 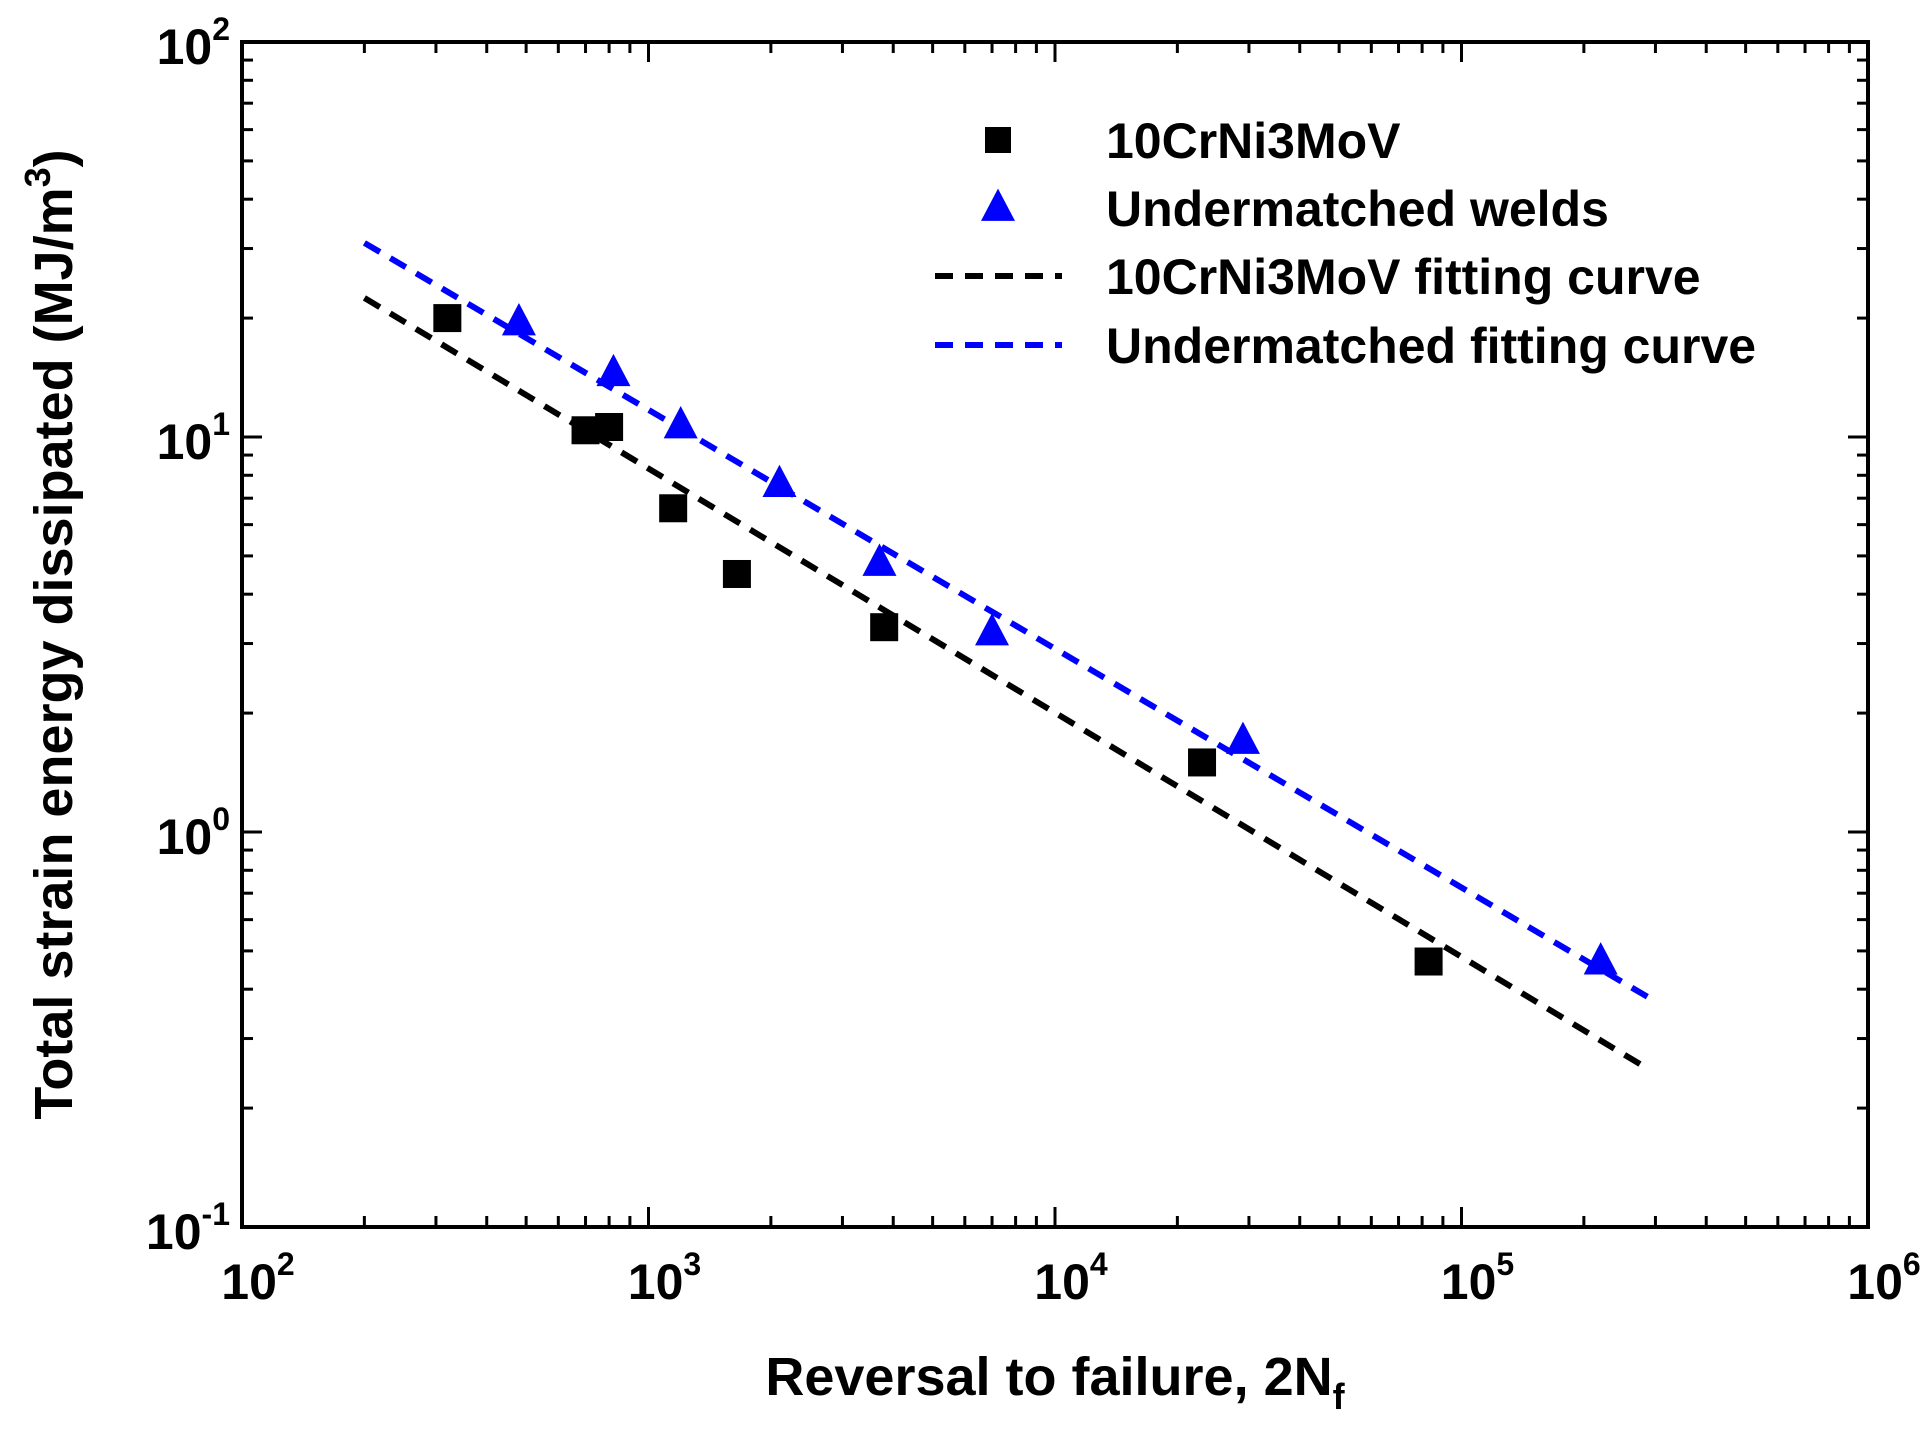 What do you see at coordinates (37, 177) in the screenshot?
I see `y-axis-title-superscript: 3` at bounding box center [37, 177].